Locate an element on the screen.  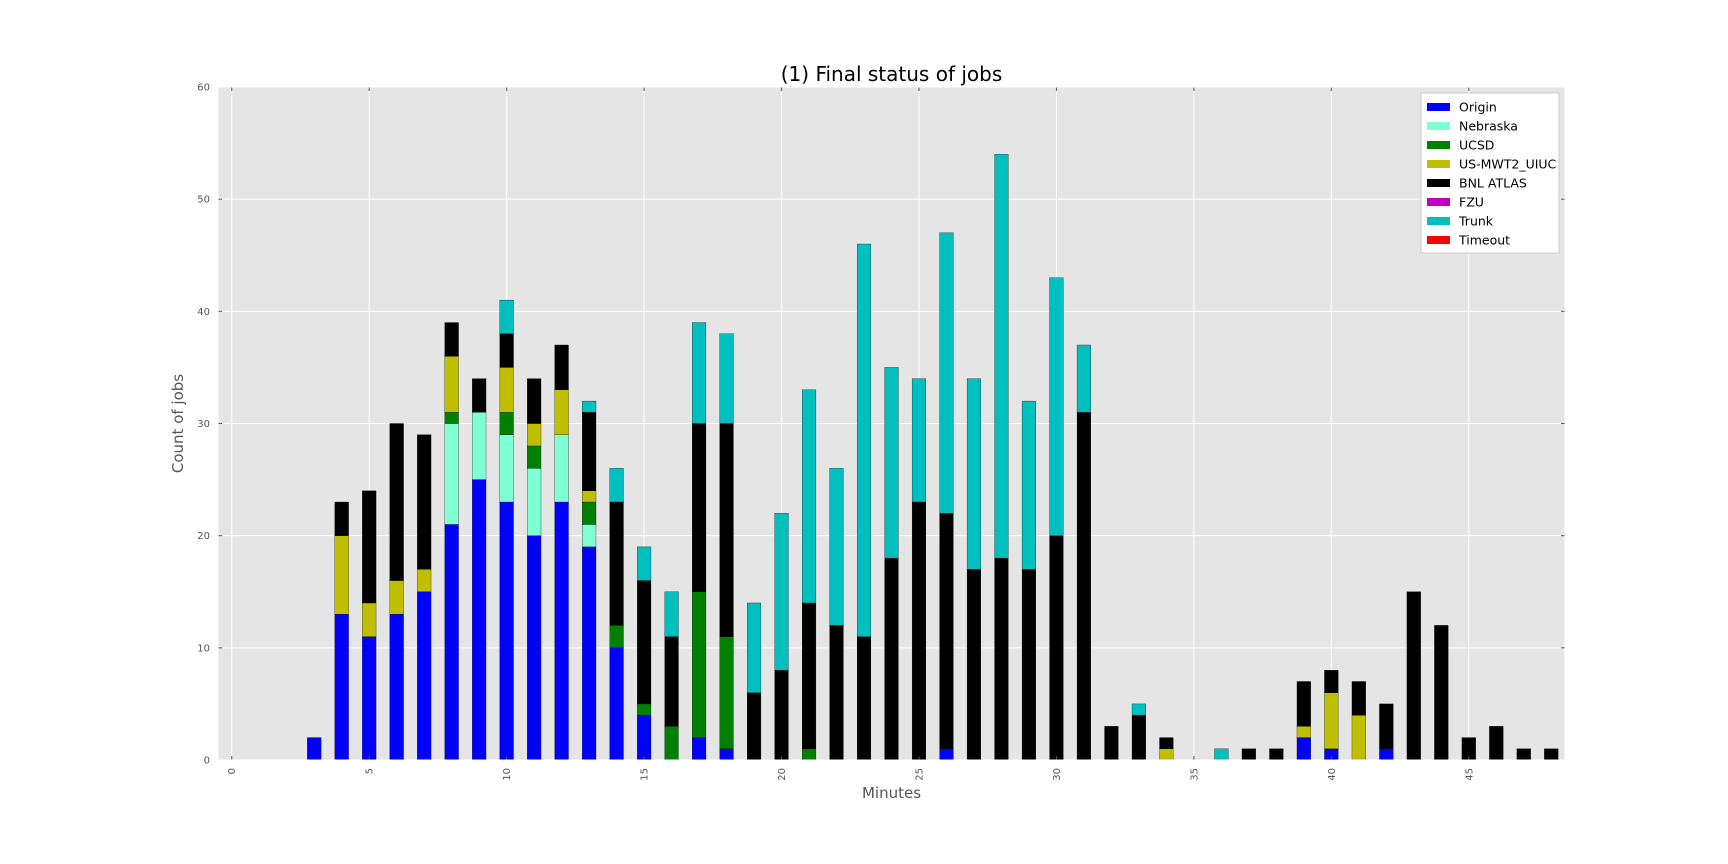
y-tick-label: 20 is located at coordinates (203, 536).